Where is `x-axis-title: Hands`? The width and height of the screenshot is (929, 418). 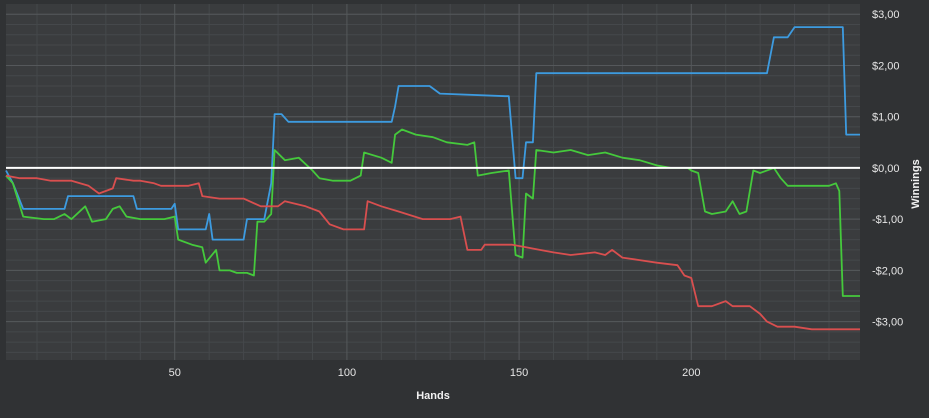 x-axis-title: Hands is located at coordinates (433, 396).